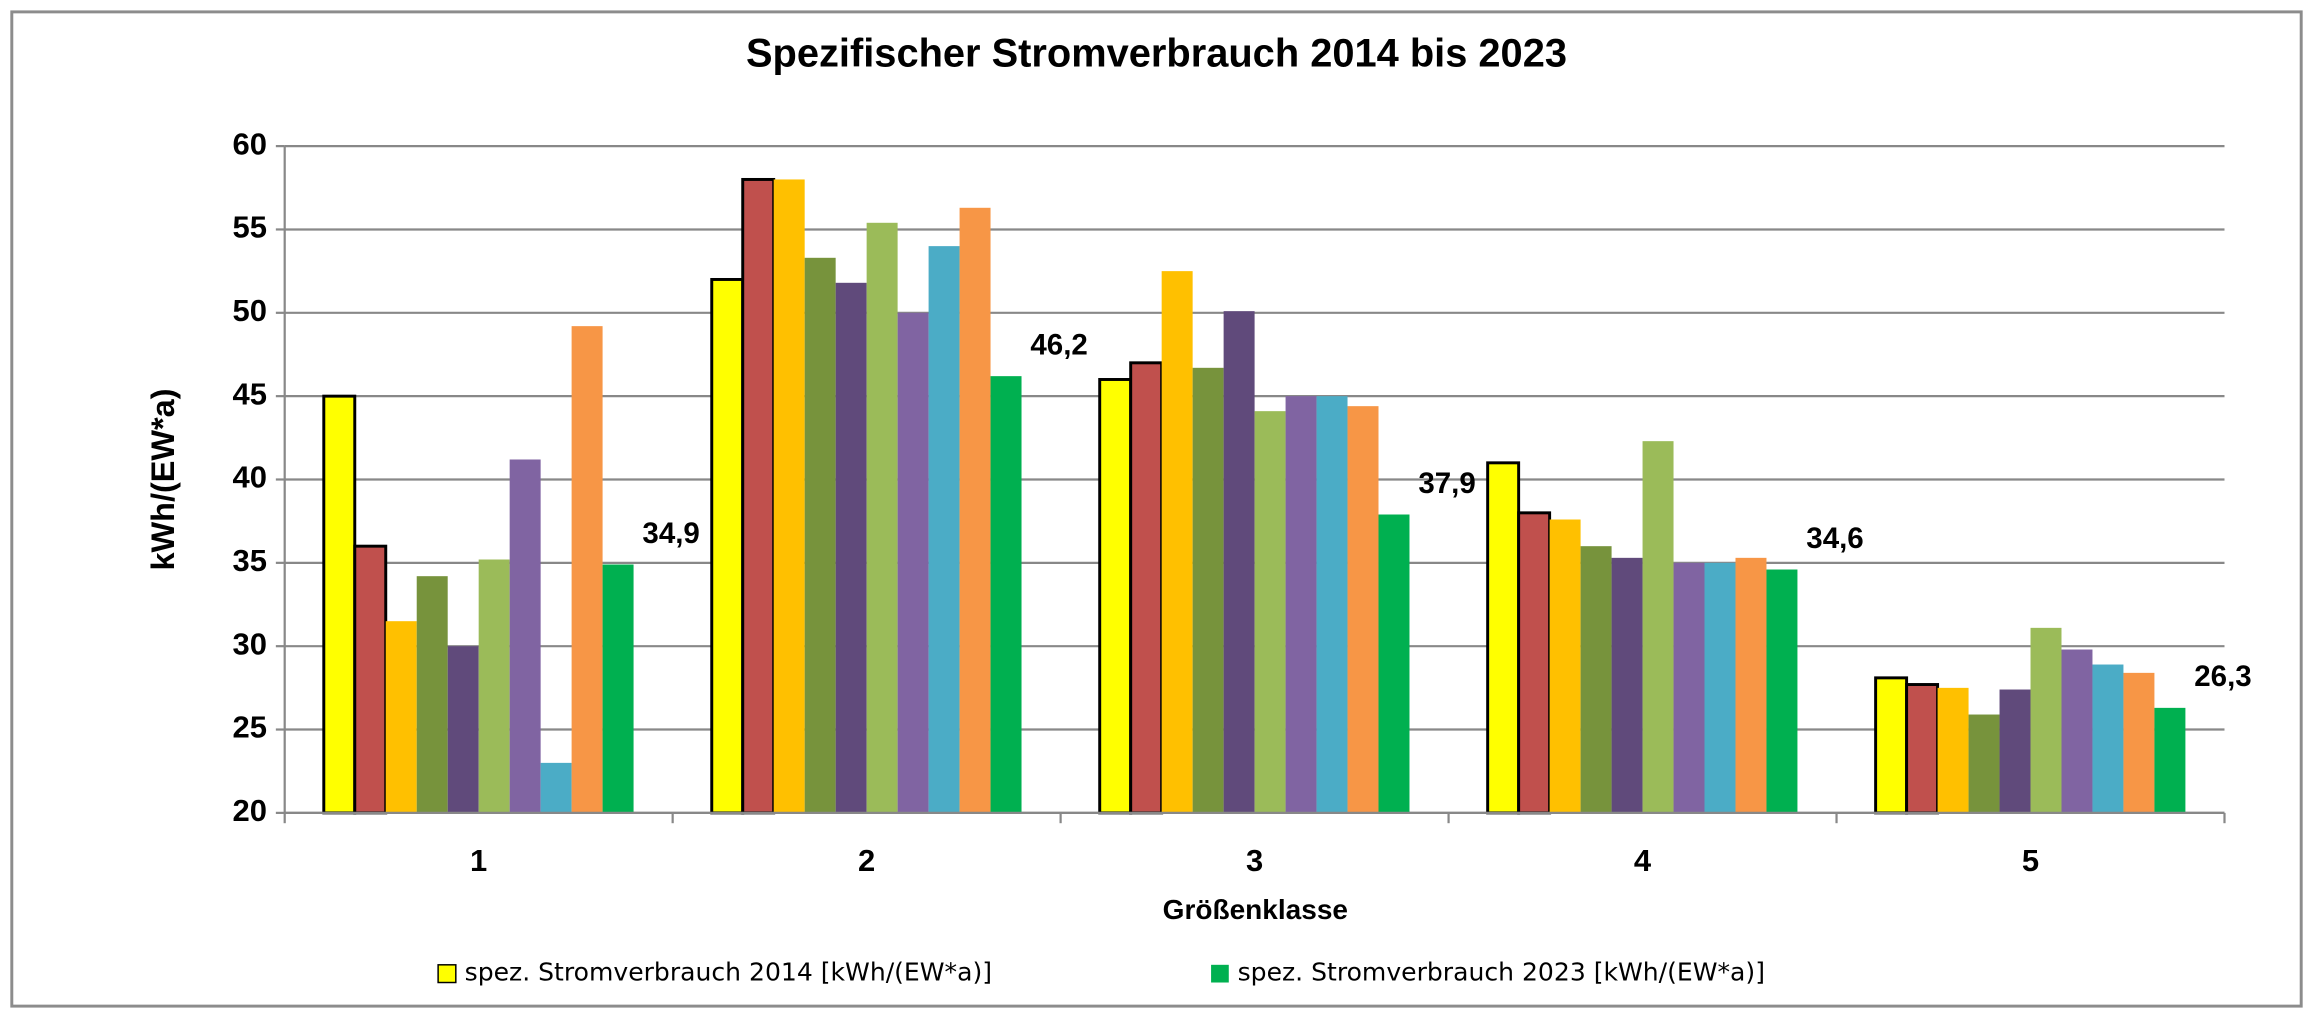  What do you see at coordinates (2222, 676) in the screenshot?
I see `data-label: 26,3` at bounding box center [2222, 676].